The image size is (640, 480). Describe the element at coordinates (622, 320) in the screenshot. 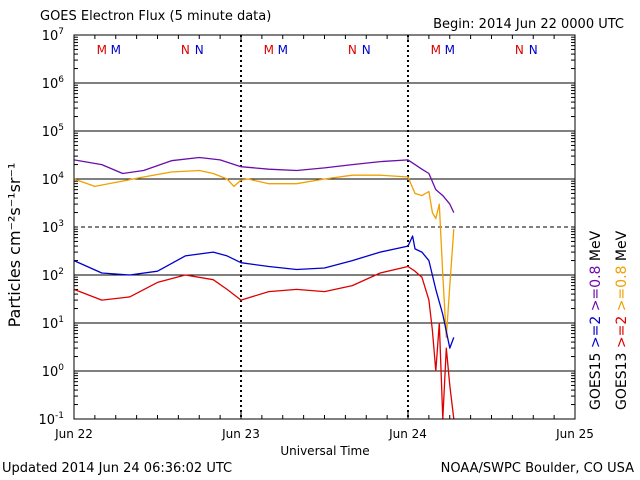

I see `legend-entry-GOES13: GOES13 >=2 >=0.8 MeV` at that location.